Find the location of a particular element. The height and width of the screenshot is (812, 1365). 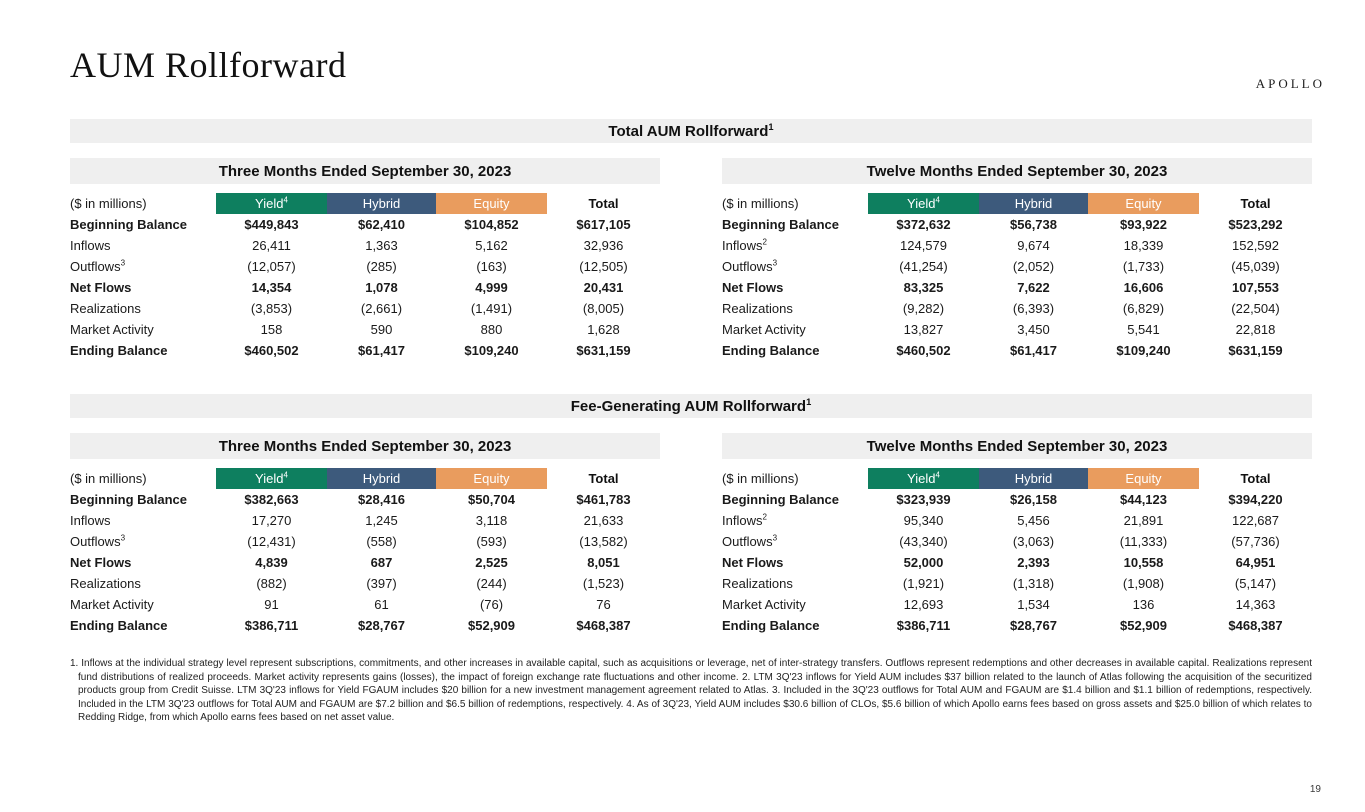

cell-value: (6,393) is located at coordinates (1033, 308).